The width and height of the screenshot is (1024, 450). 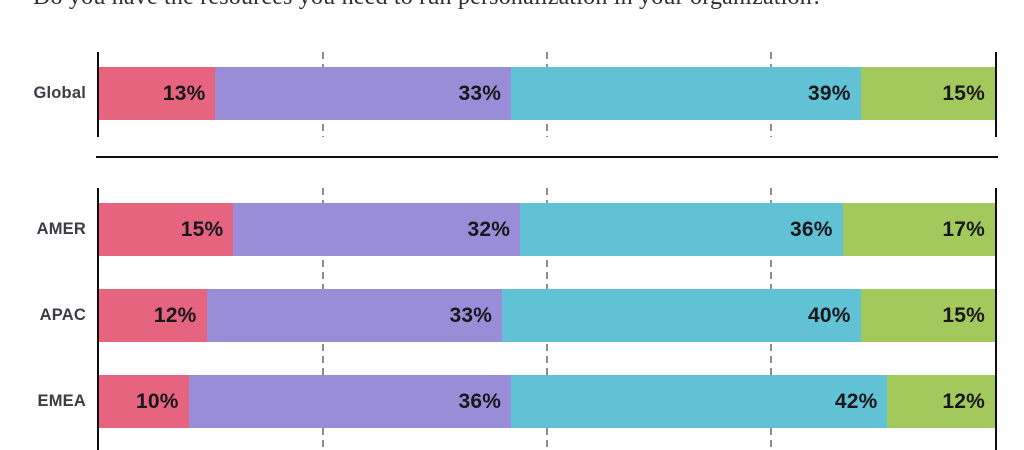 What do you see at coordinates (377, 229) in the screenshot?
I see `bar-segment: 32%` at bounding box center [377, 229].